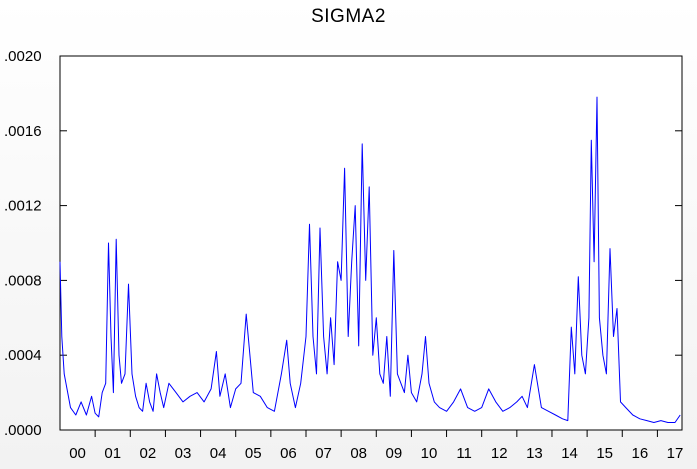  What do you see at coordinates (358, 453) in the screenshot?
I see `x-tick-label: 08` at bounding box center [358, 453].